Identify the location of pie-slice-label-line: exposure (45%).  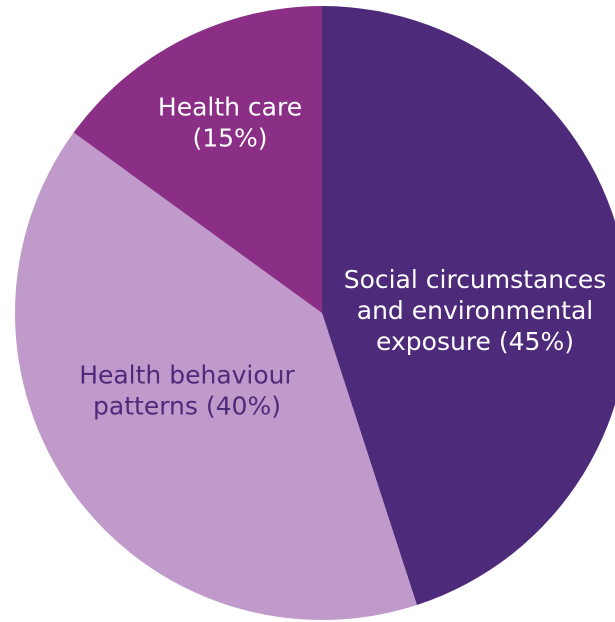
(475, 341).